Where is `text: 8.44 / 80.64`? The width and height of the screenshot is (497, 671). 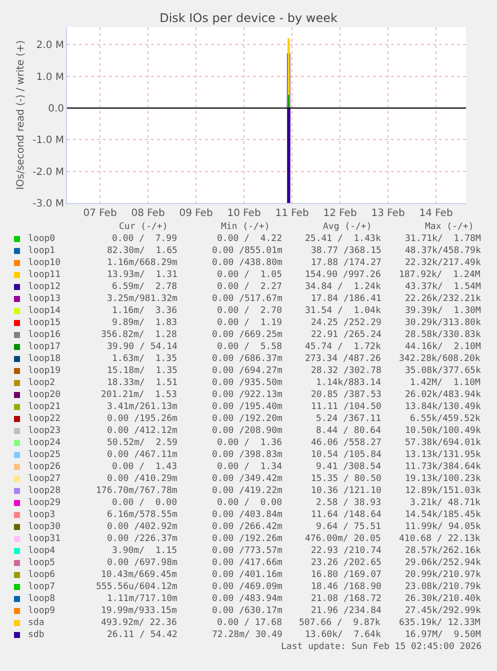 text: 8.44 / 80.64 is located at coordinates (349, 431).